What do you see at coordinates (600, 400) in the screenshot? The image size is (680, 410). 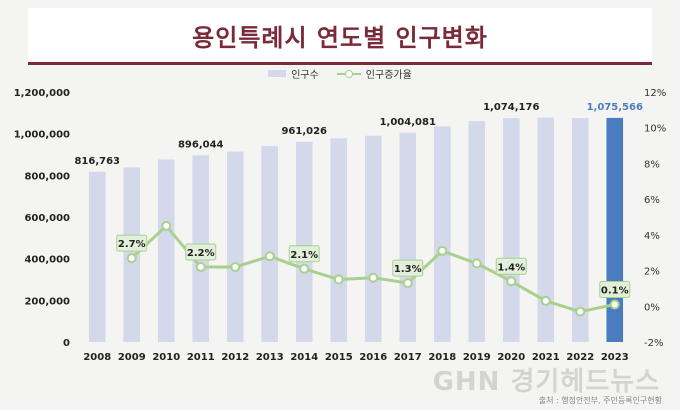 I see `source-note: 출처 : 행정안전부, 주민등록인구현황` at bounding box center [600, 400].